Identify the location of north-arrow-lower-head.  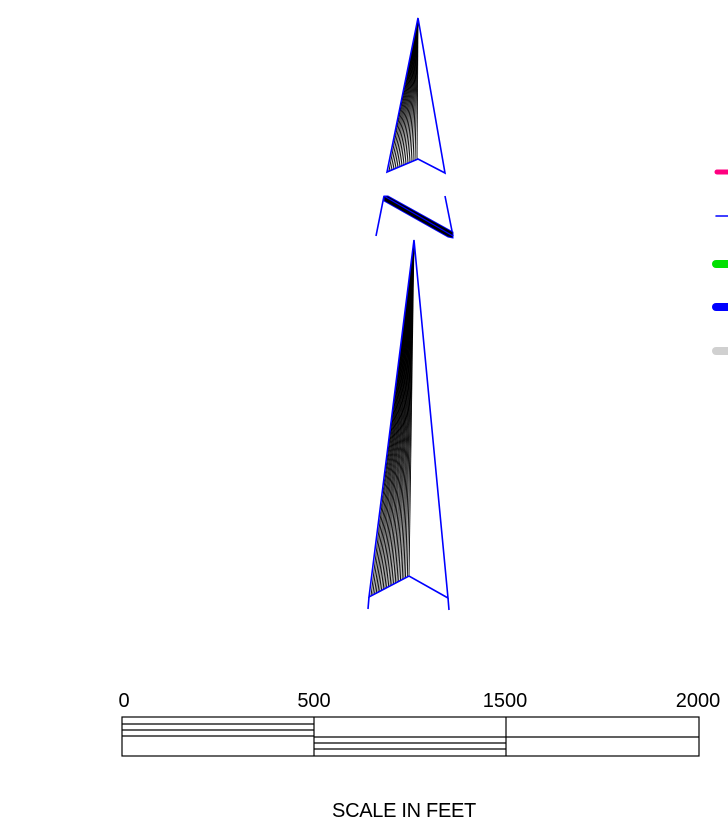
(408, 425).